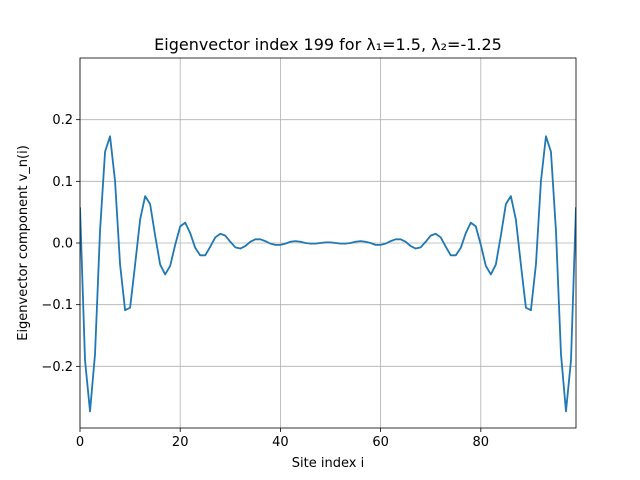  Describe the element at coordinates (80, 442) in the screenshot. I see `x-tick-label: 0` at that location.